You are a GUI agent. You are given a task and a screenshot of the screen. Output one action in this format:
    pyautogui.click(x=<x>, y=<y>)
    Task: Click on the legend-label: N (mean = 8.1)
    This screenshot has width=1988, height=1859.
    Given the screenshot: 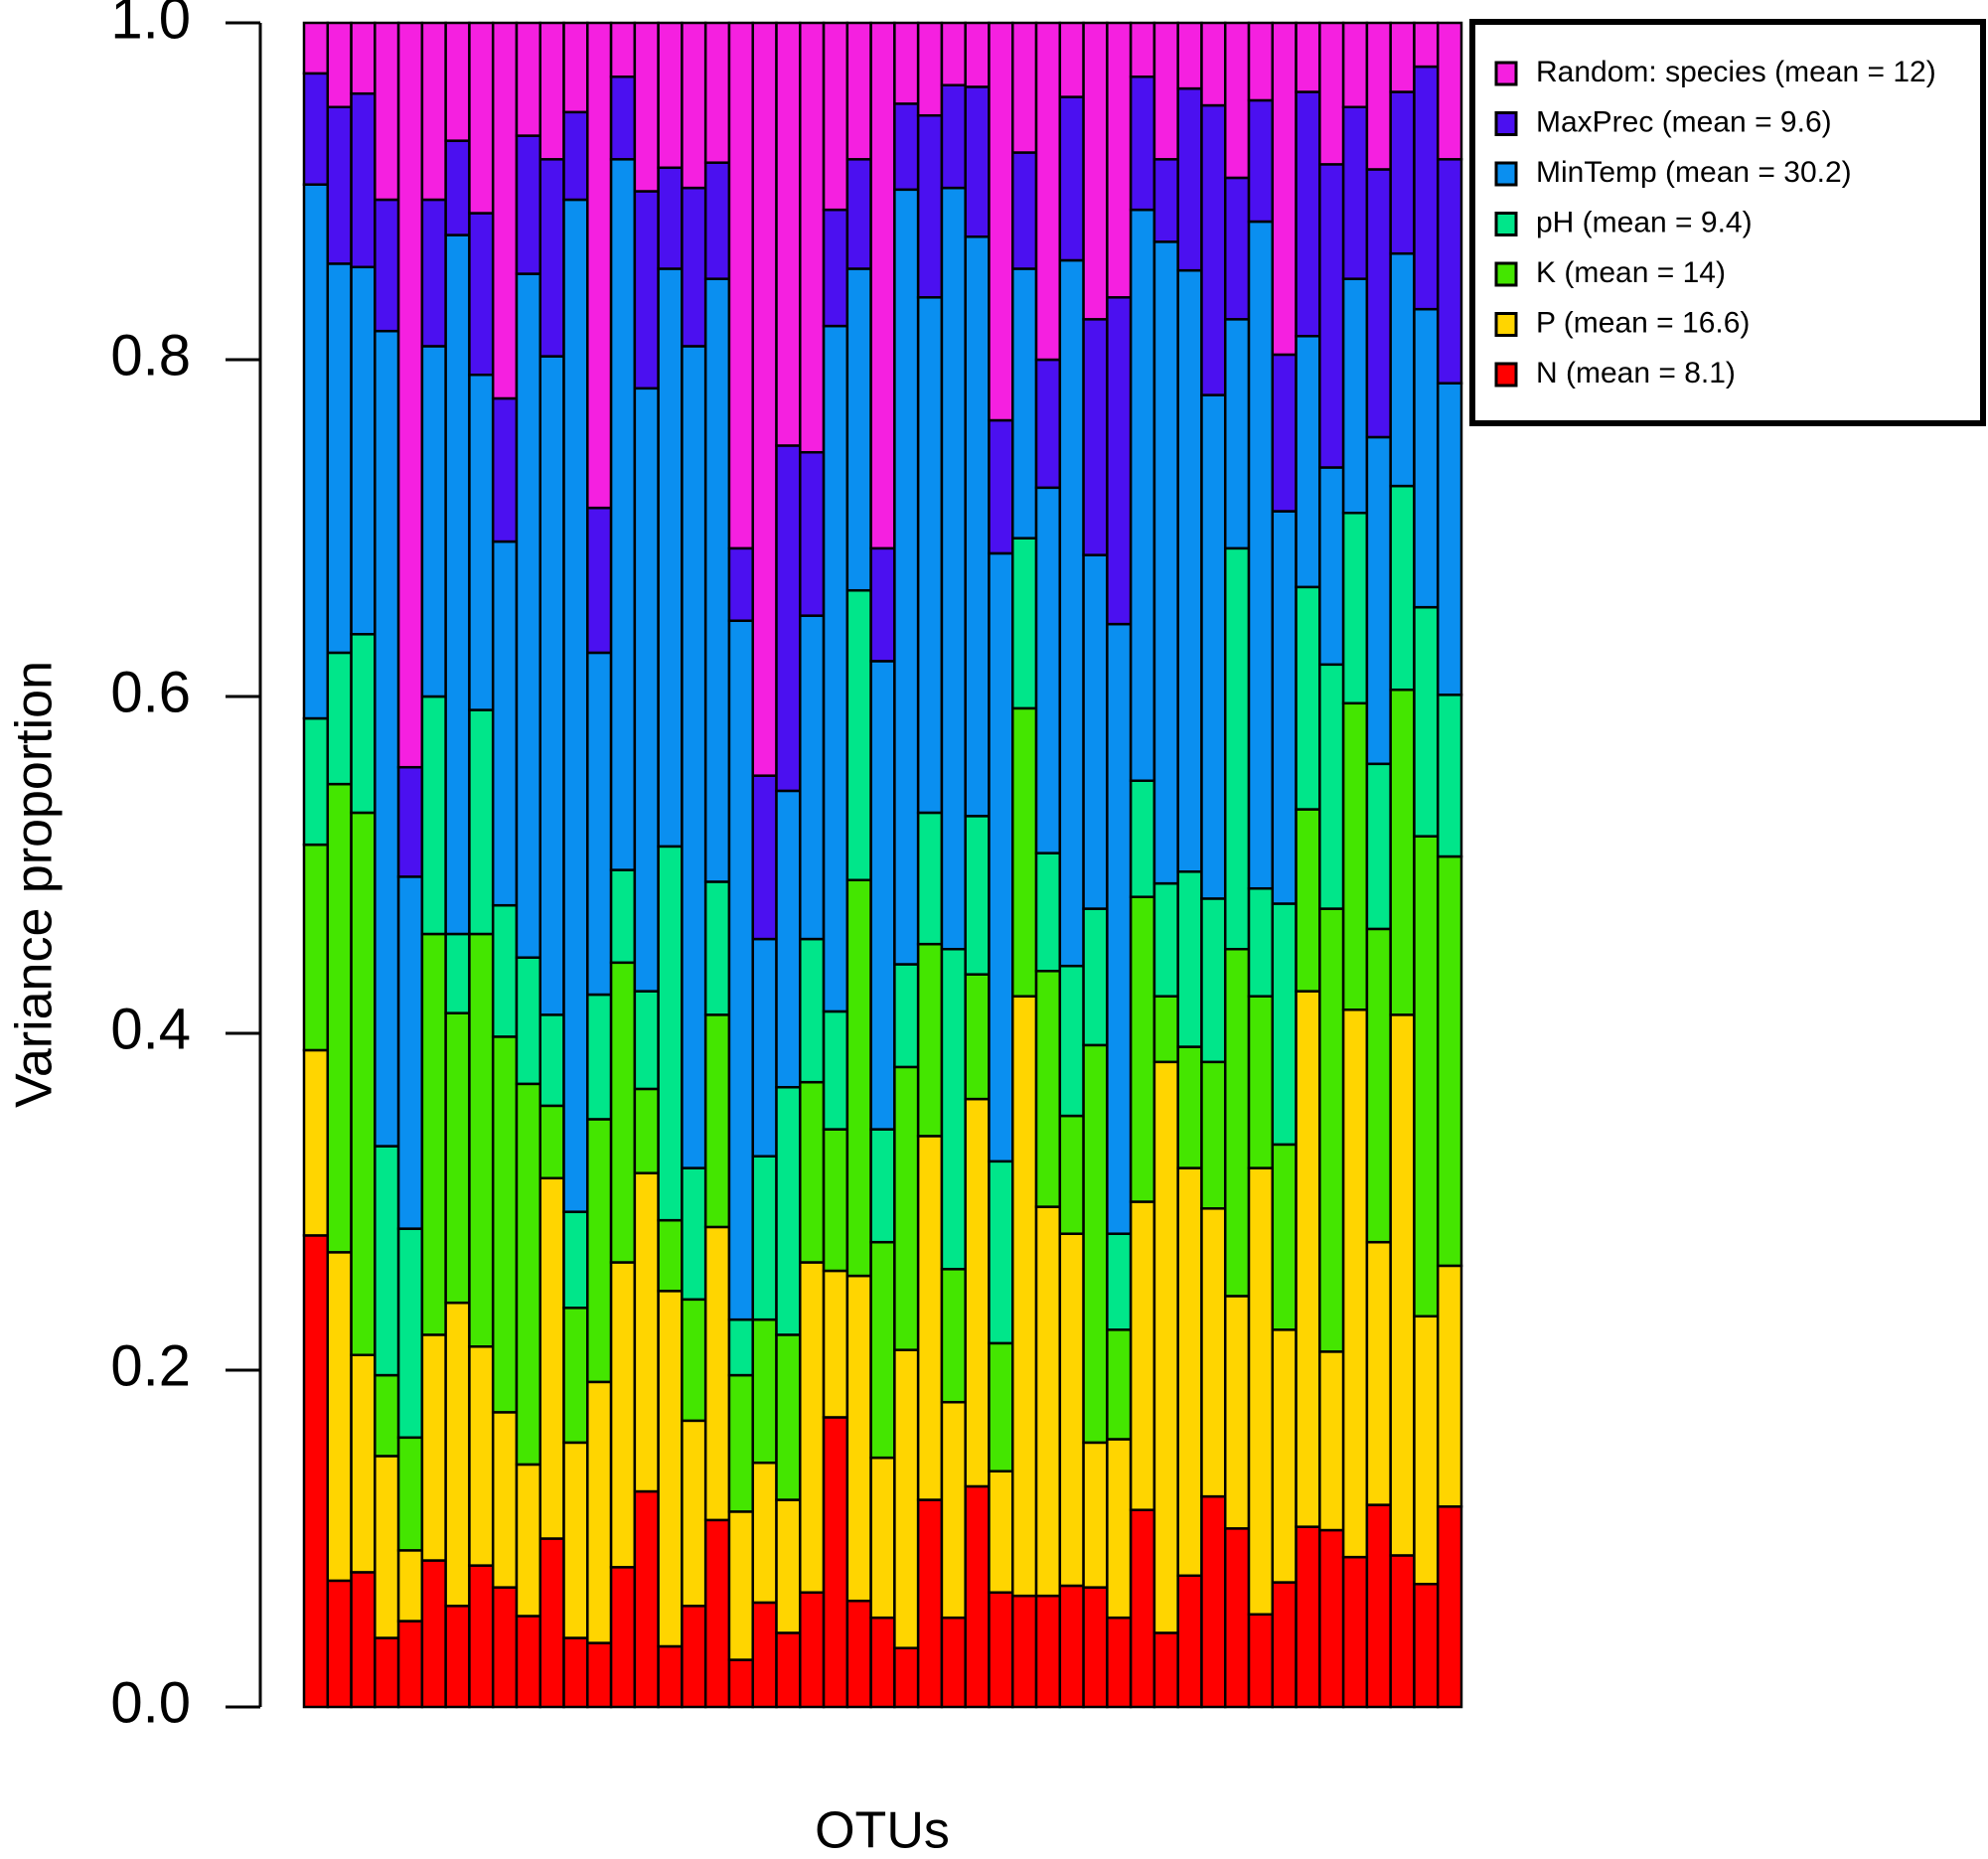 What is the action you would take?
    pyautogui.click(x=1636, y=373)
    